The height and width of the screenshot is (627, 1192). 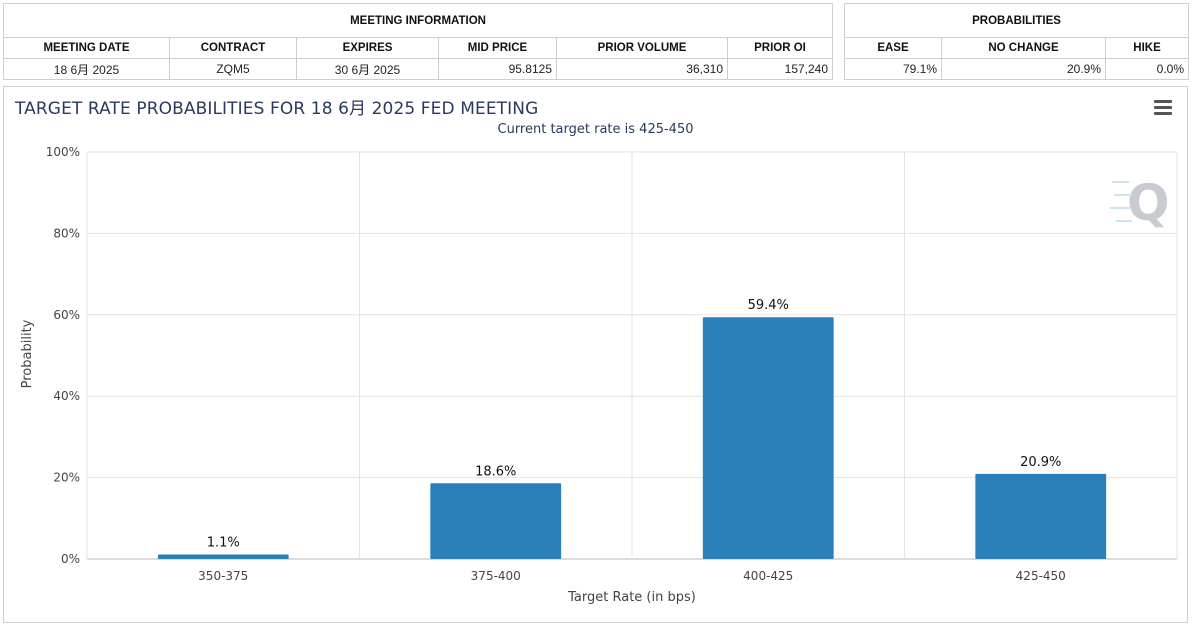 What do you see at coordinates (367, 48) in the screenshot?
I see `col-expires: EXPIRES` at bounding box center [367, 48].